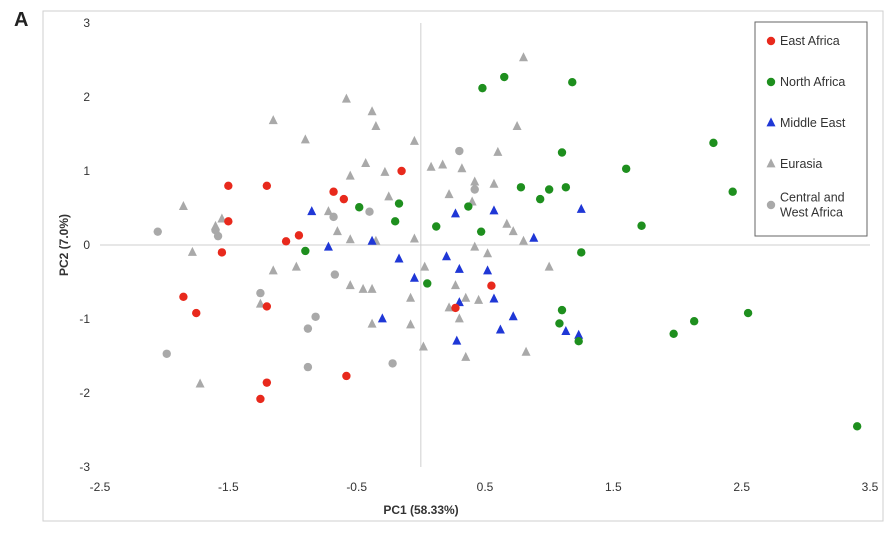 This screenshot has width=890, height=534. What do you see at coordinates (801, 164) in the screenshot?
I see `legend-label-eurasia: Eurasia` at bounding box center [801, 164].